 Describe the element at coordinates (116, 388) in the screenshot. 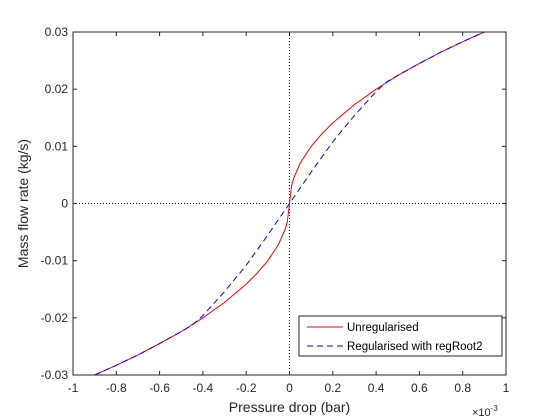

I see `x-tick-label: -0.8` at that location.